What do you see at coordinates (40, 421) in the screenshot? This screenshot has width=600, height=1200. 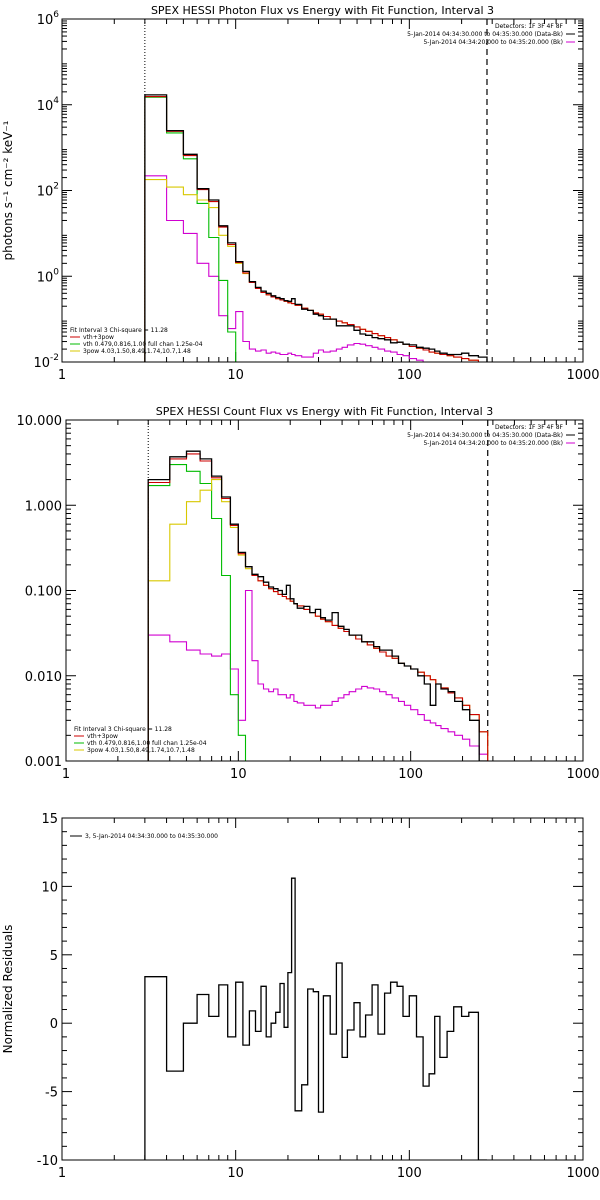 I see `y-tick-label: 10.000` at bounding box center [40, 421].